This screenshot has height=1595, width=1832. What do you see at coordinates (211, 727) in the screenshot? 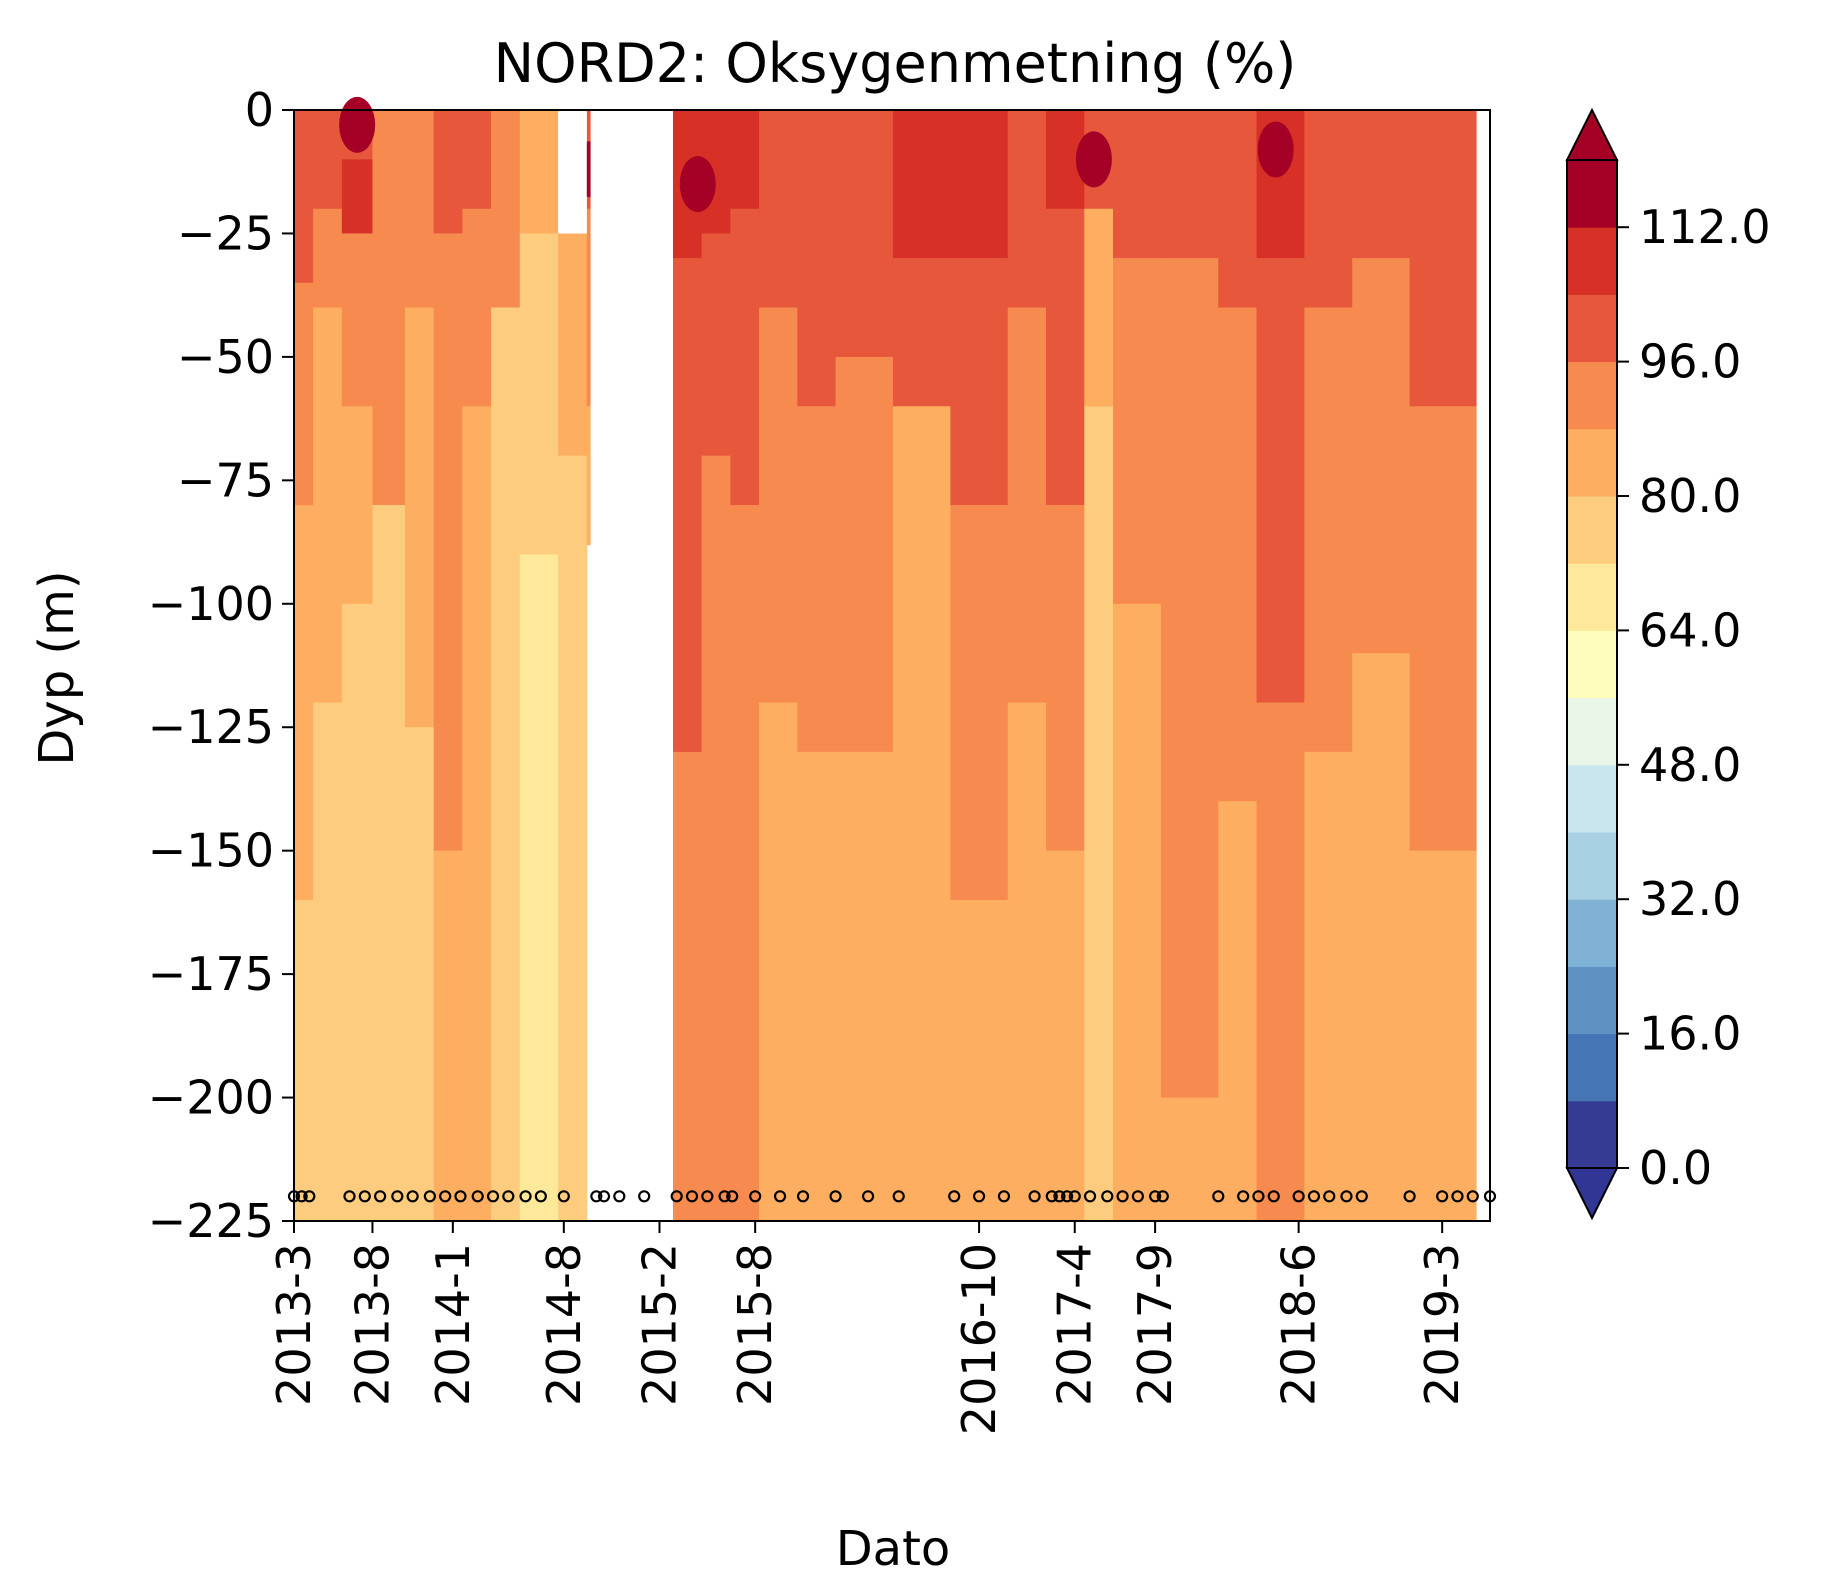
I see `y-tick-label: −125` at bounding box center [211, 727].